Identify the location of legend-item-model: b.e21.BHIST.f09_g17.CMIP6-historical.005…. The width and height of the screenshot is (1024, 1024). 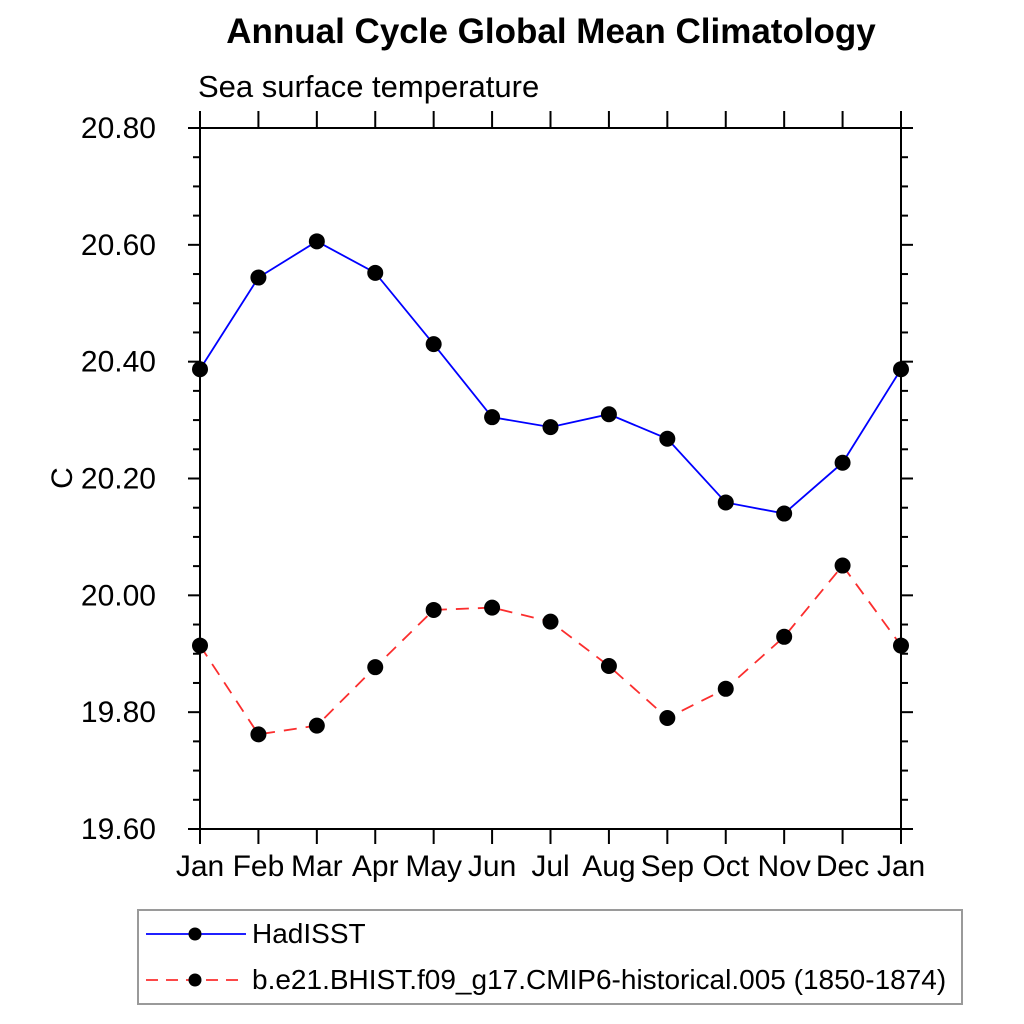
(550, 980).